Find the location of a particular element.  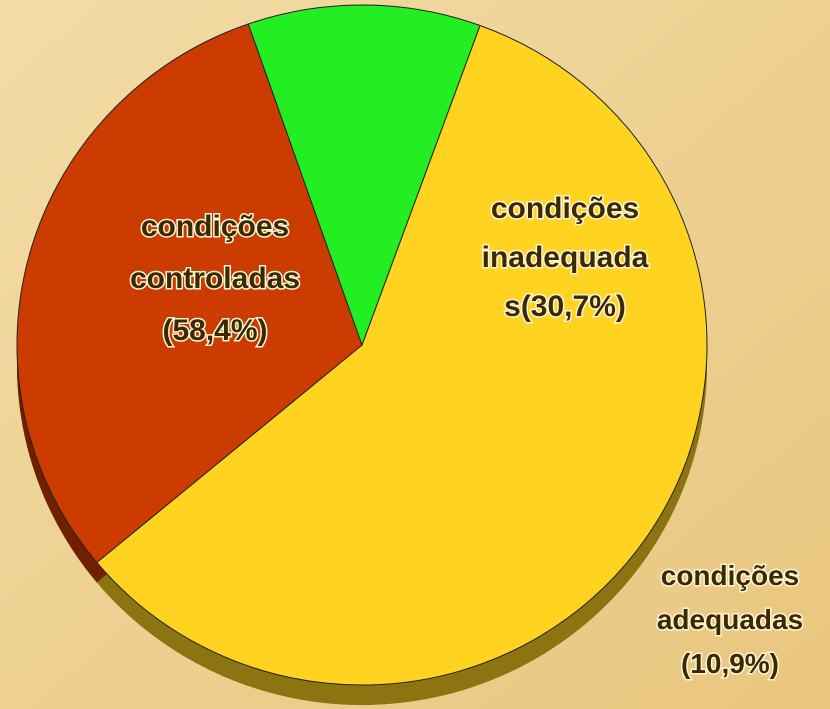

slice-label: condições inadequada s(30,7%) is located at coordinates (565, 257).